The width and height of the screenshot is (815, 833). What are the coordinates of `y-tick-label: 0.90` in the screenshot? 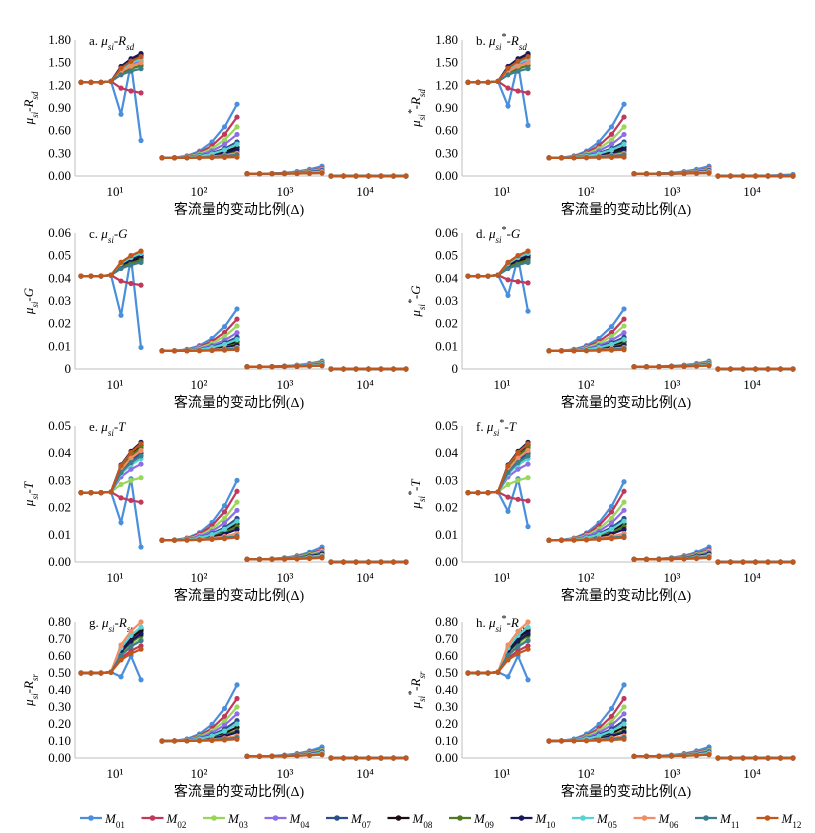 It's located at (446, 107).